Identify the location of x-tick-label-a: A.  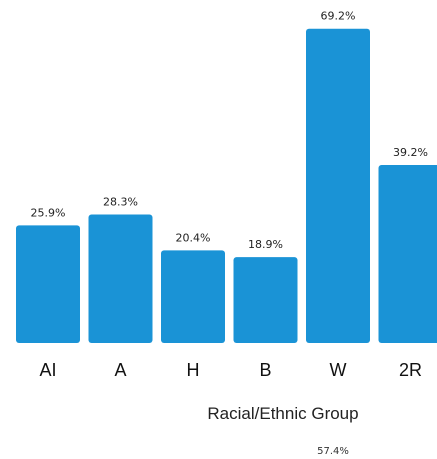
(120, 370).